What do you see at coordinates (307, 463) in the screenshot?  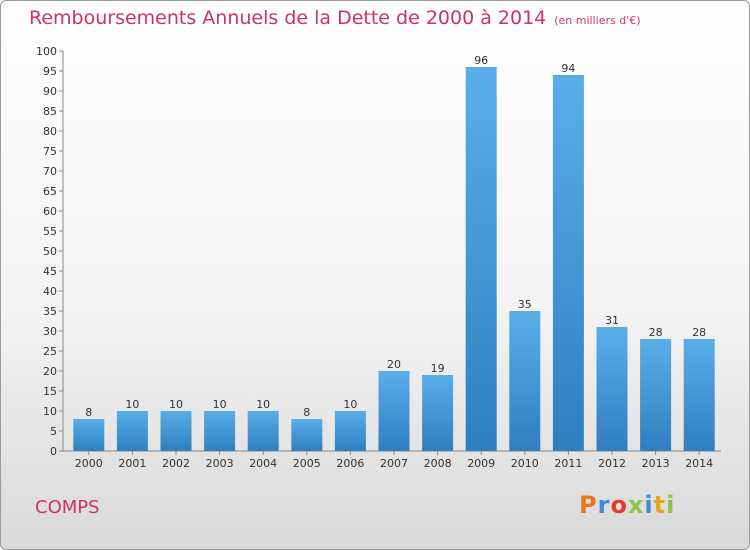 I see `x-tick-label: 2005` at bounding box center [307, 463].